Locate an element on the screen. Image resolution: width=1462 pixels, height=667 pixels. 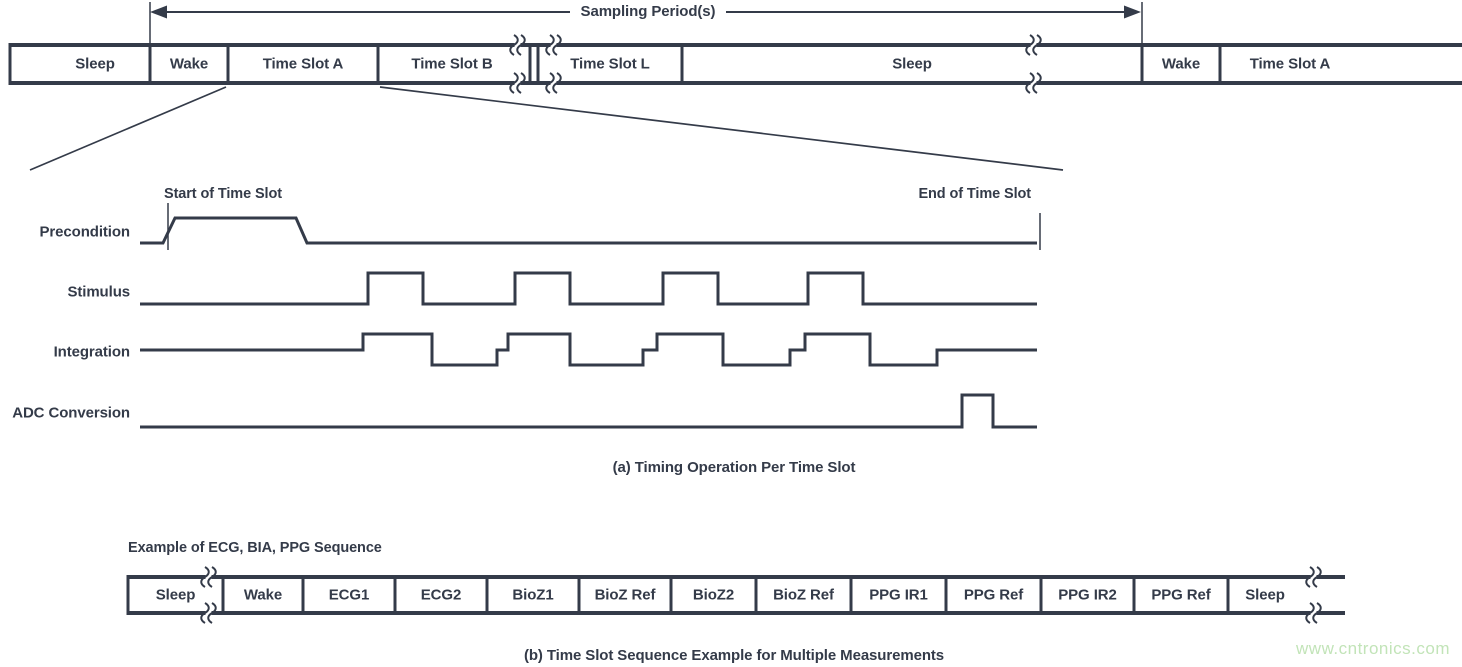
sampling-period-label: Sampling Period(s) is located at coordinates (648, 11).